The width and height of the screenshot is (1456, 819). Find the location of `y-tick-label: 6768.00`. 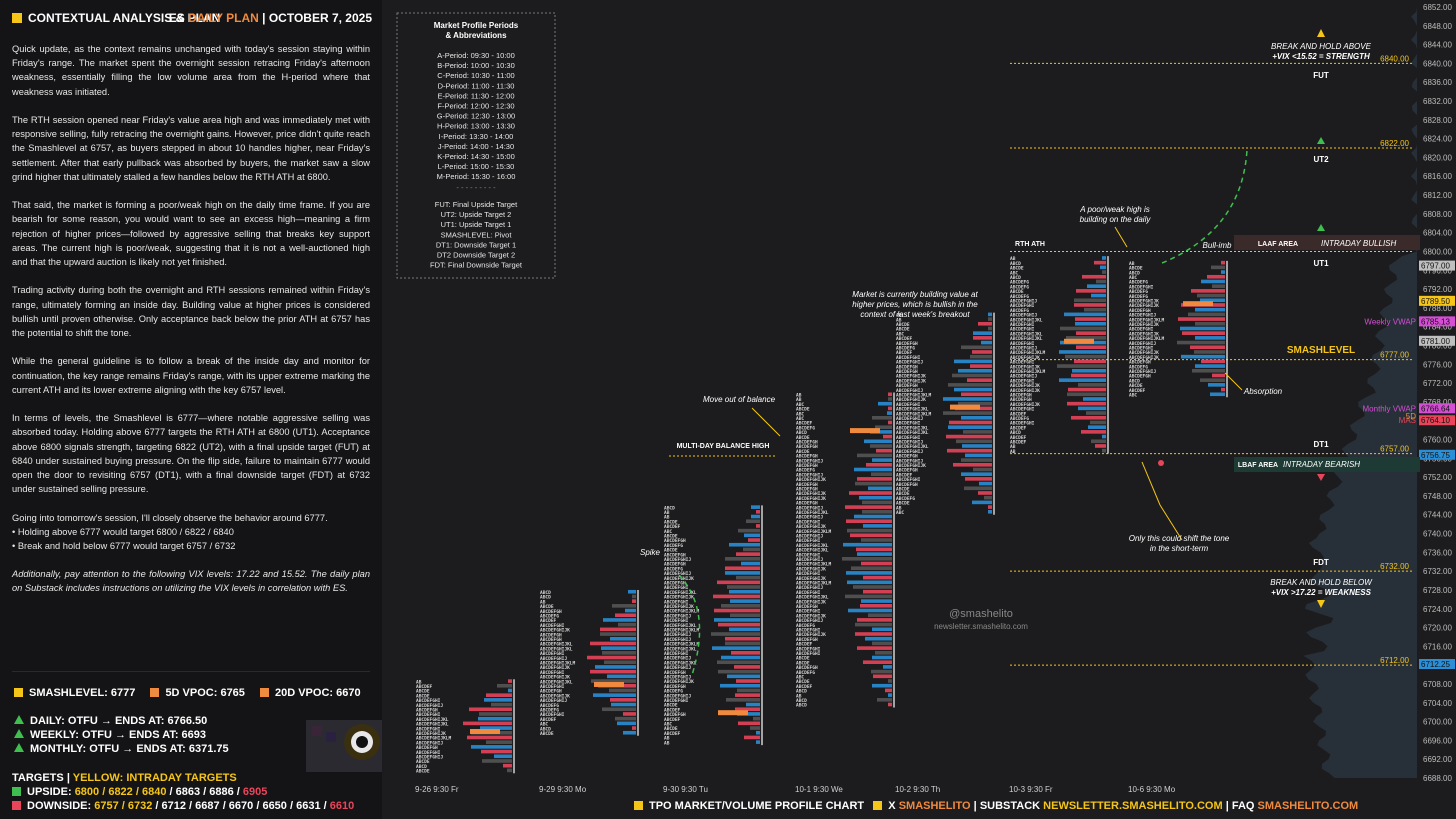

y-tick-label: 6768.00 is located at coordinates (1437, 402).